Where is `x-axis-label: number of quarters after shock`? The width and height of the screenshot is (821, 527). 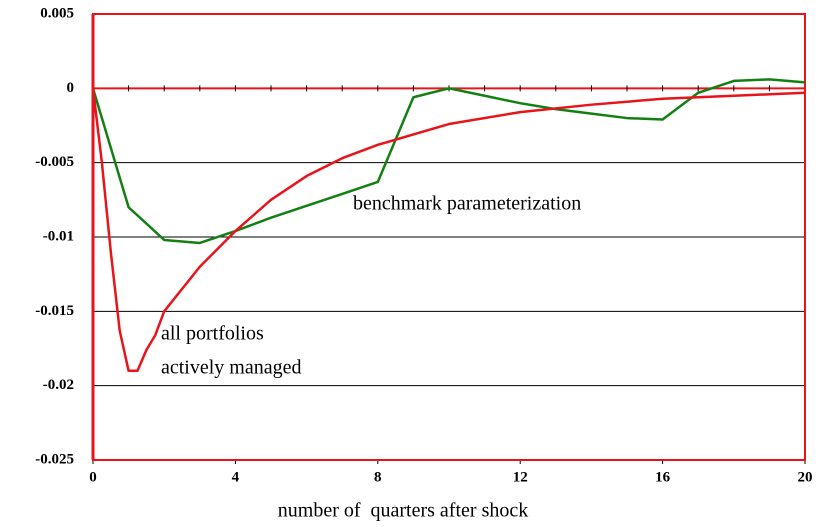
x-axis-label: number of quarters after shock is located at coordinates (403, 511).